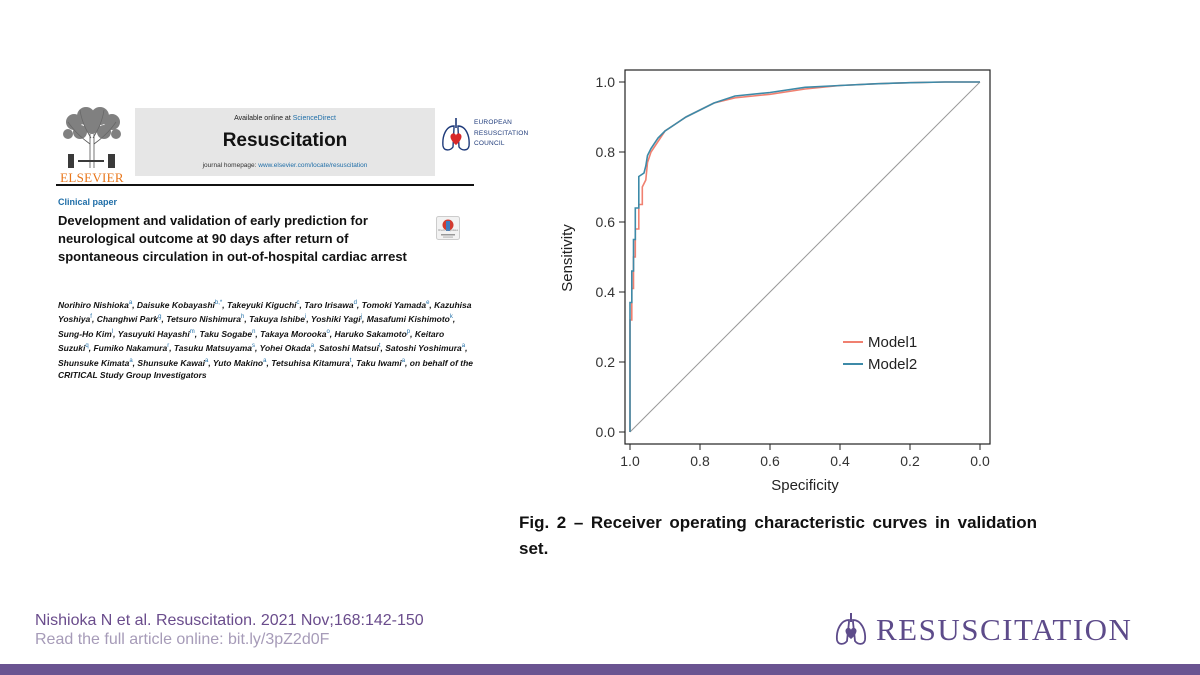  I want to click on brand-wordmark: RESUSCITATION, so click(1004, 629).